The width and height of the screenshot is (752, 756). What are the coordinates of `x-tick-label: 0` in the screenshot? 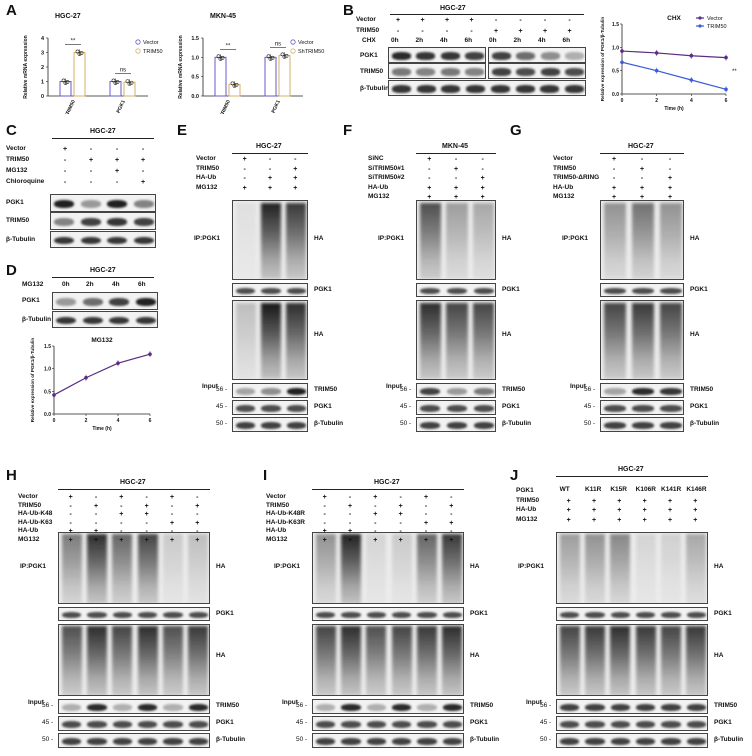 It's located at (54, 421).